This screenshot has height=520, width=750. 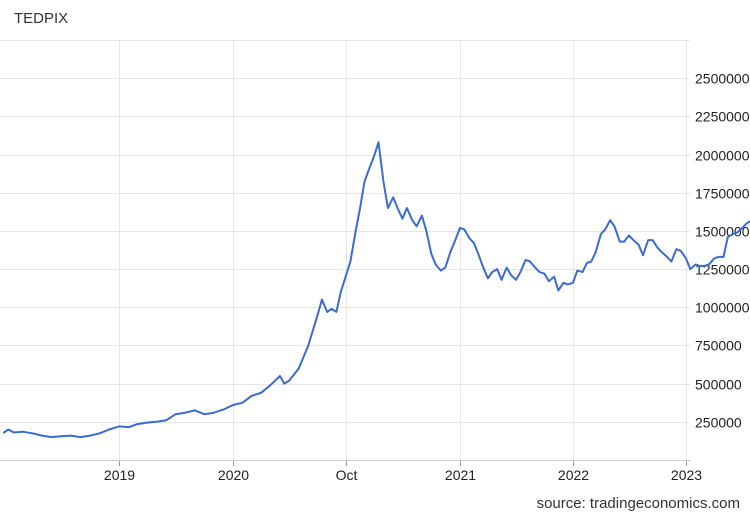 I want to click on chart-title: TEDPIX, so click(x=41, y=18).